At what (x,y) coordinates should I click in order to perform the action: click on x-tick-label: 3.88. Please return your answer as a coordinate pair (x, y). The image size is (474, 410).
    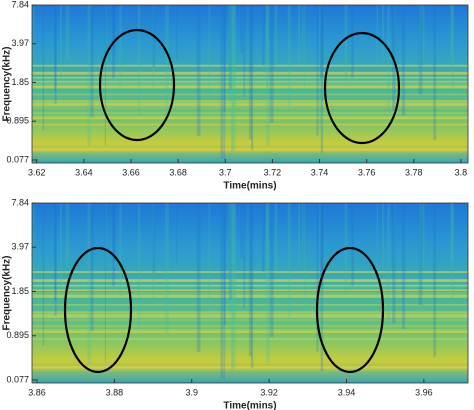
    Looking at the image, I should click on (115, 392).